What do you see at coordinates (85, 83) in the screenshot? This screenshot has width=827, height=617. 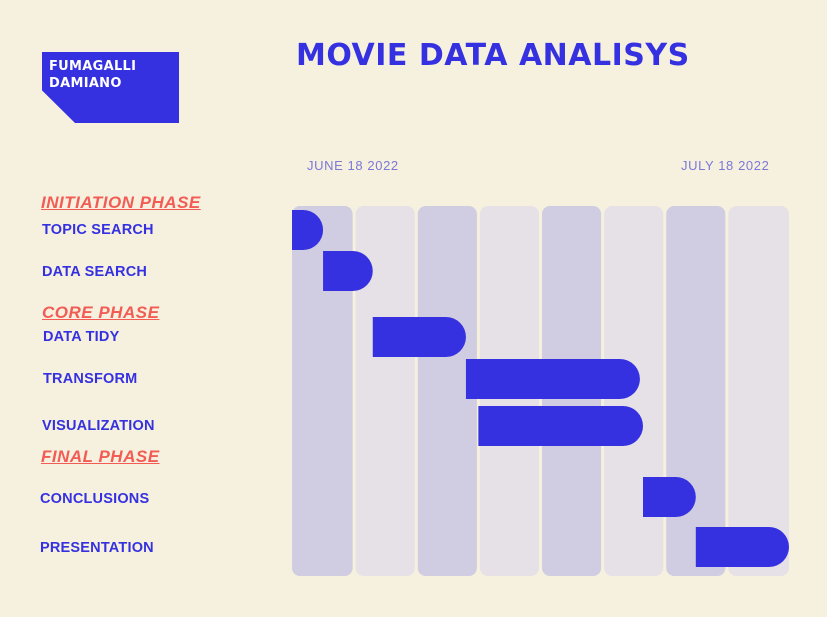 I see `author-last-name: DAMIANO` at bounding box center [85, 83].